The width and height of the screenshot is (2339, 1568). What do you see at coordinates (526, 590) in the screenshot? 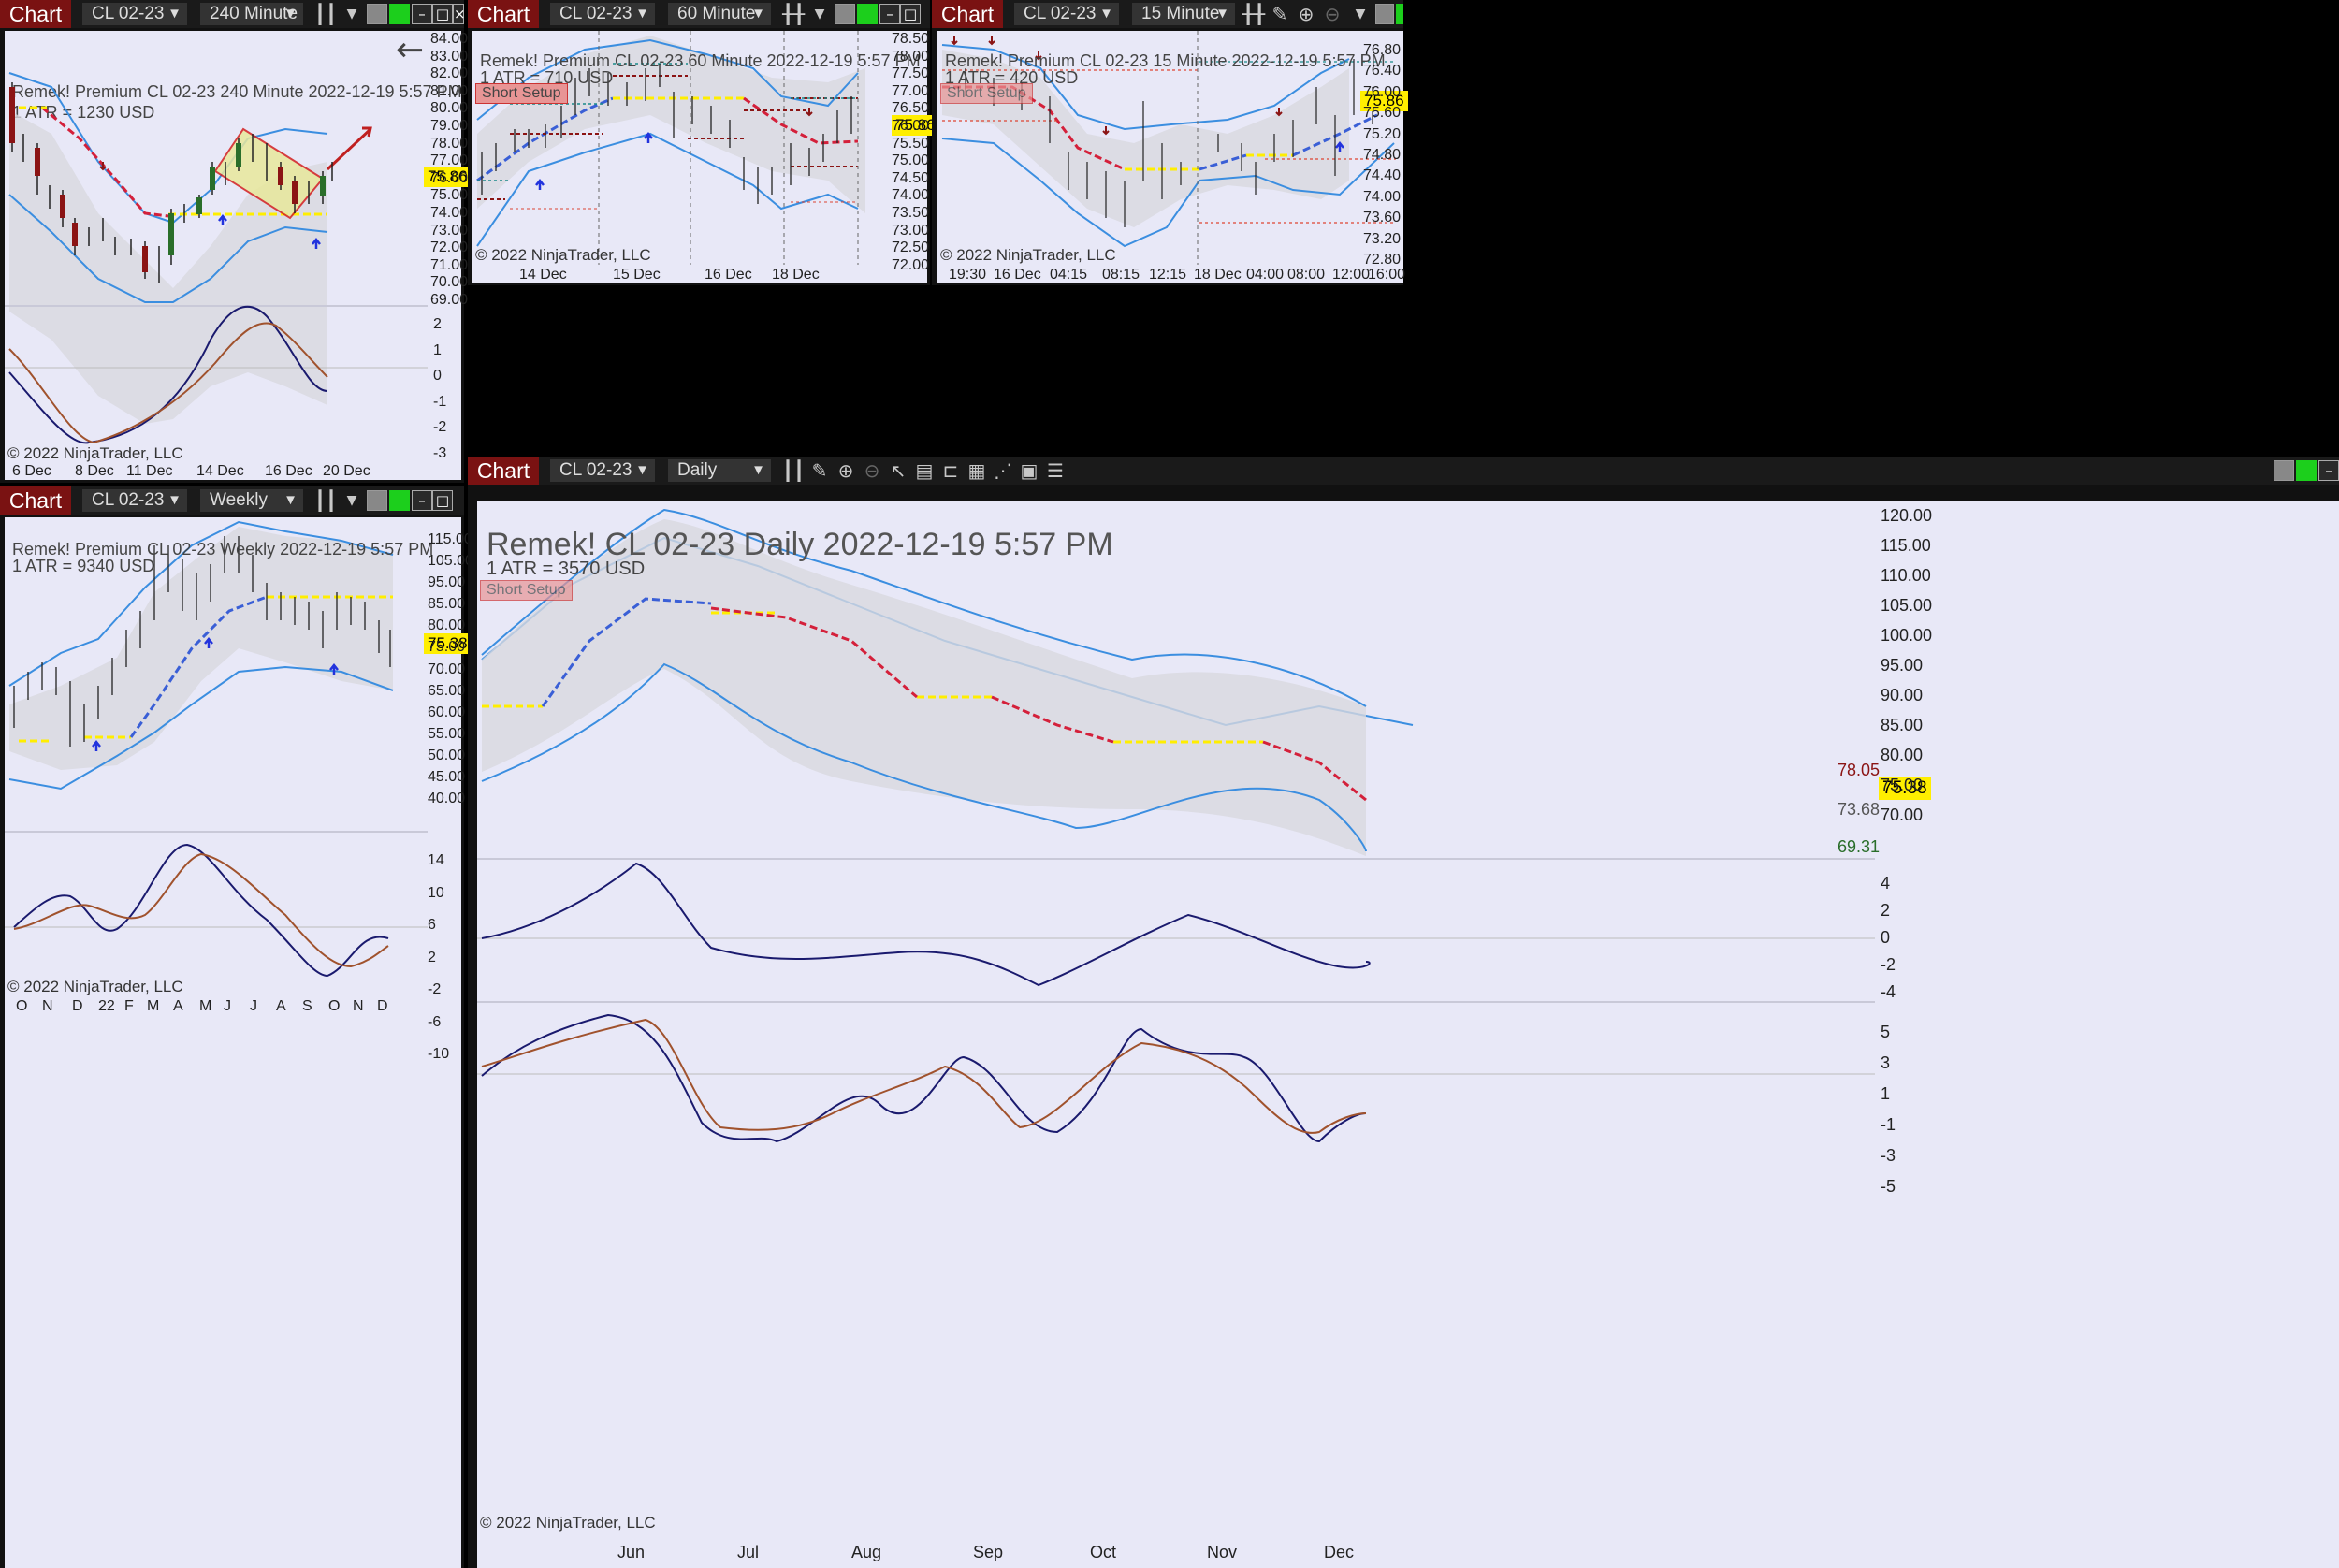
I see `short-setup-badge: Short Setup` at bounding box center [526, 590].